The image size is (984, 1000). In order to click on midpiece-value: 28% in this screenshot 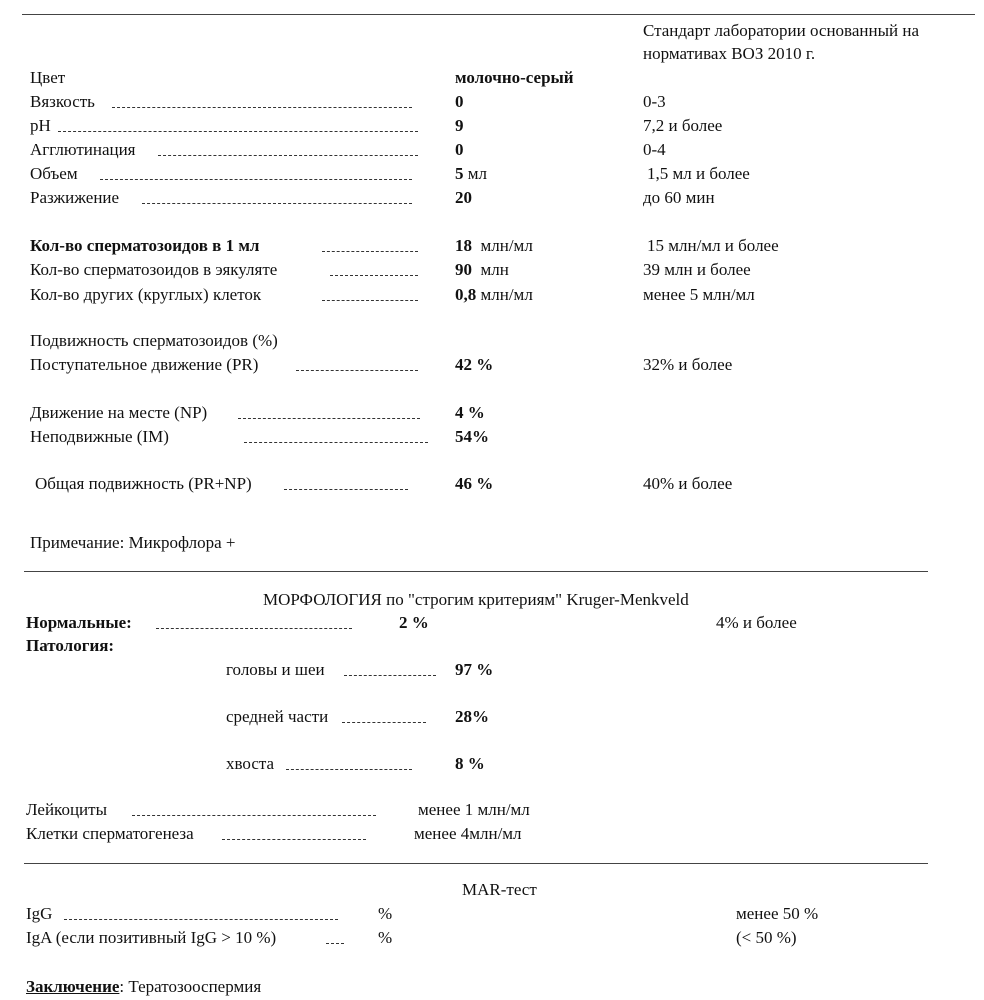, I will do `click(472, 716)`.